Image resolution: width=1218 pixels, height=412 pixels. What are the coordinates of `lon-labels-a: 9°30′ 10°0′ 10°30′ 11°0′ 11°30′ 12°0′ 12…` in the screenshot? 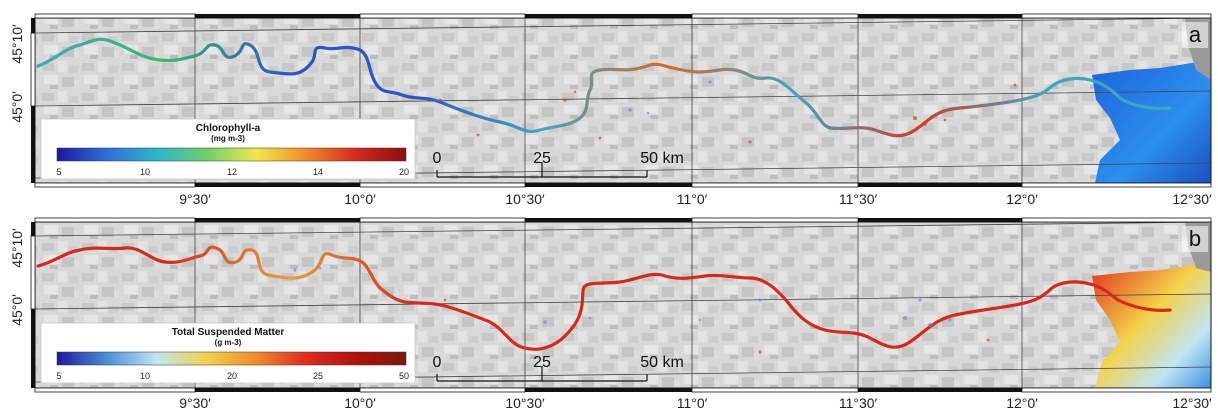 It's located at (695, 199).